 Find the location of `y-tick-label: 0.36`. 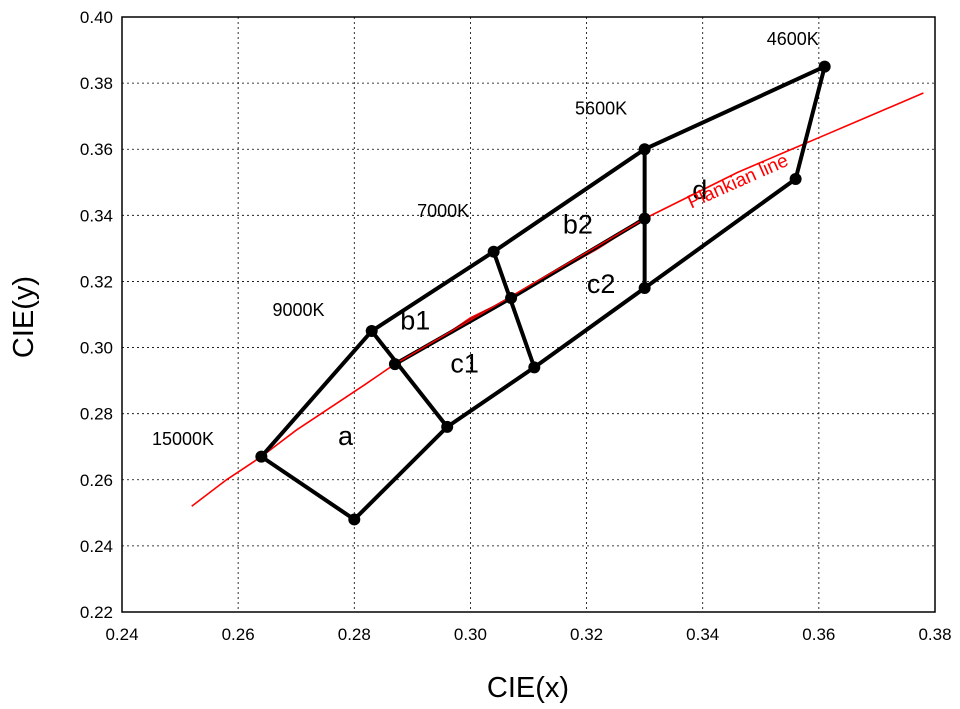

y-tick-label: 0.36 is located at coordinates (96, 149).